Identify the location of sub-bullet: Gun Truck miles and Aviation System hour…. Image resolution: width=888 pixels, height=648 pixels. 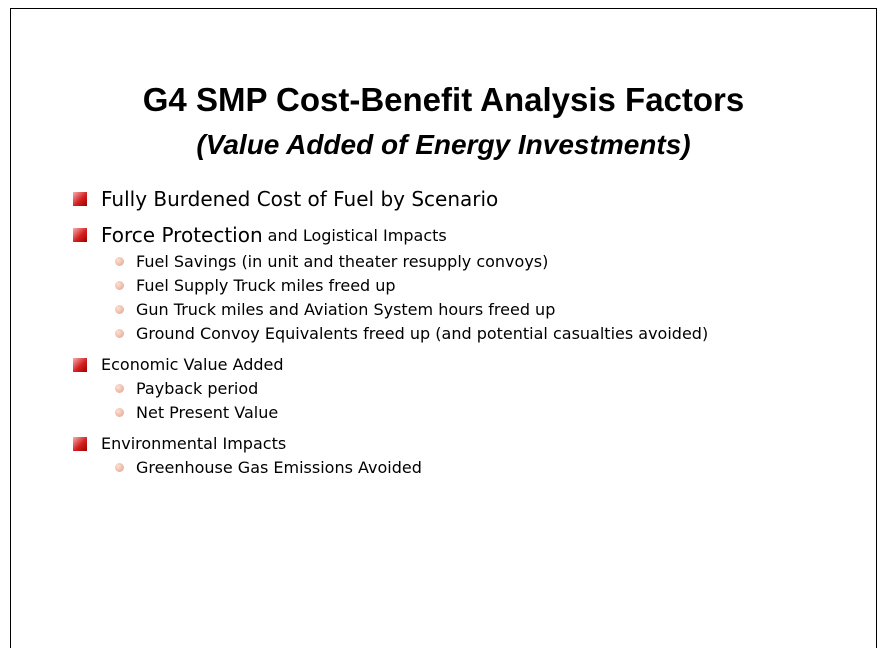
(435, 309).